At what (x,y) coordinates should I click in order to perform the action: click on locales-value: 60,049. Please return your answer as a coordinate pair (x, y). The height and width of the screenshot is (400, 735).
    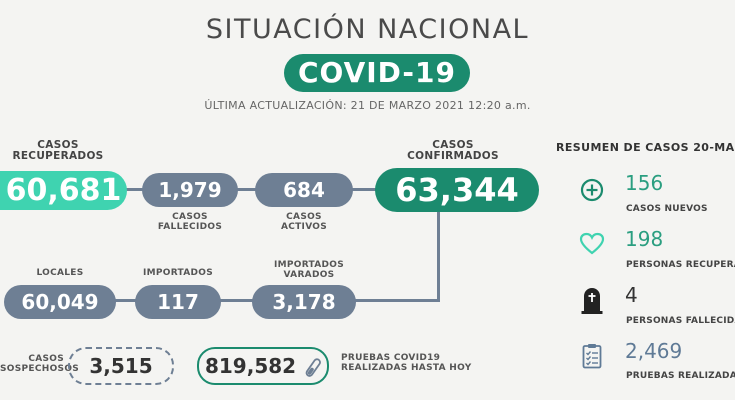
    Looking at the image, I should click on (60, 302).